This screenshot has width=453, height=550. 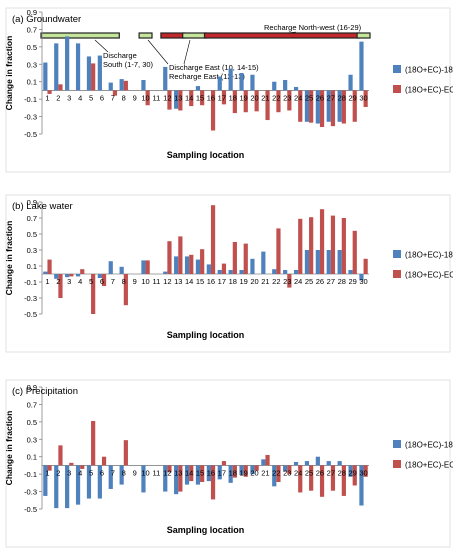 I want to click on annotation-discharge-east: Discharge East (10, 14-15), so click(x=214, y=67).